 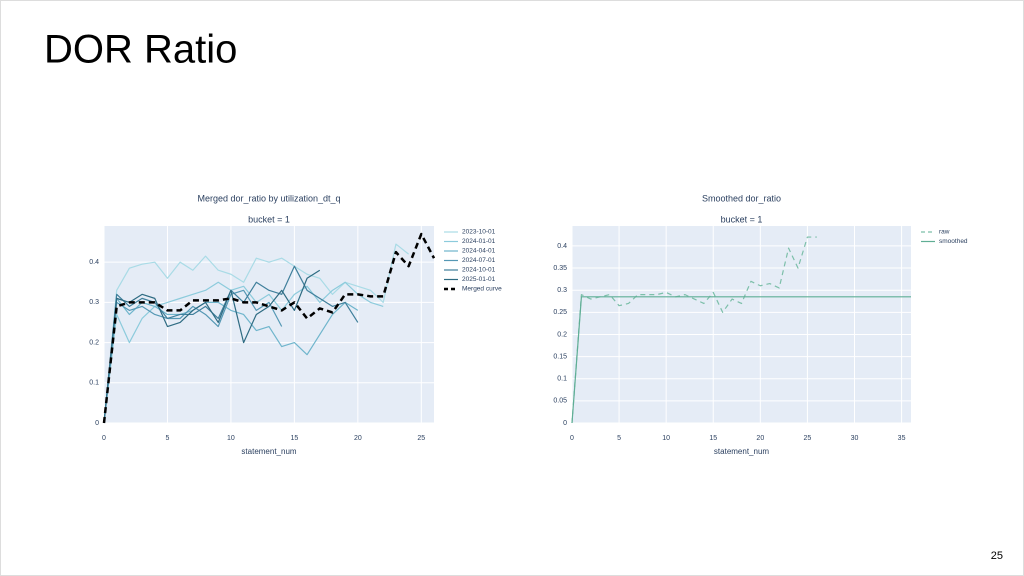 I want to click on legend-label: smoothed, so click(x=953, y=241).